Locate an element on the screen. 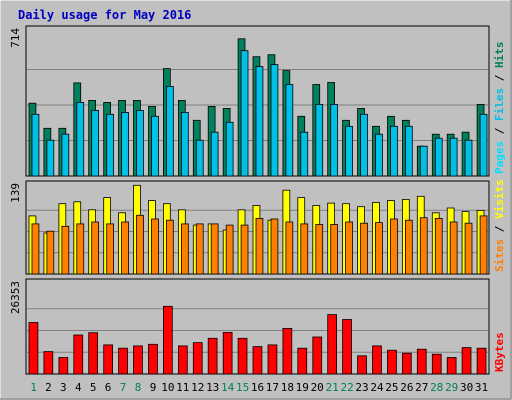  x-tick-label: 25 is located at coordinates (391, 387).